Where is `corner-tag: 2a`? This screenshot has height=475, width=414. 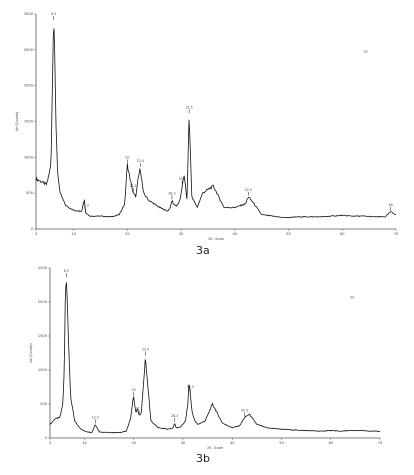
corner-tag: 2a is located at coordinates (366, 52).